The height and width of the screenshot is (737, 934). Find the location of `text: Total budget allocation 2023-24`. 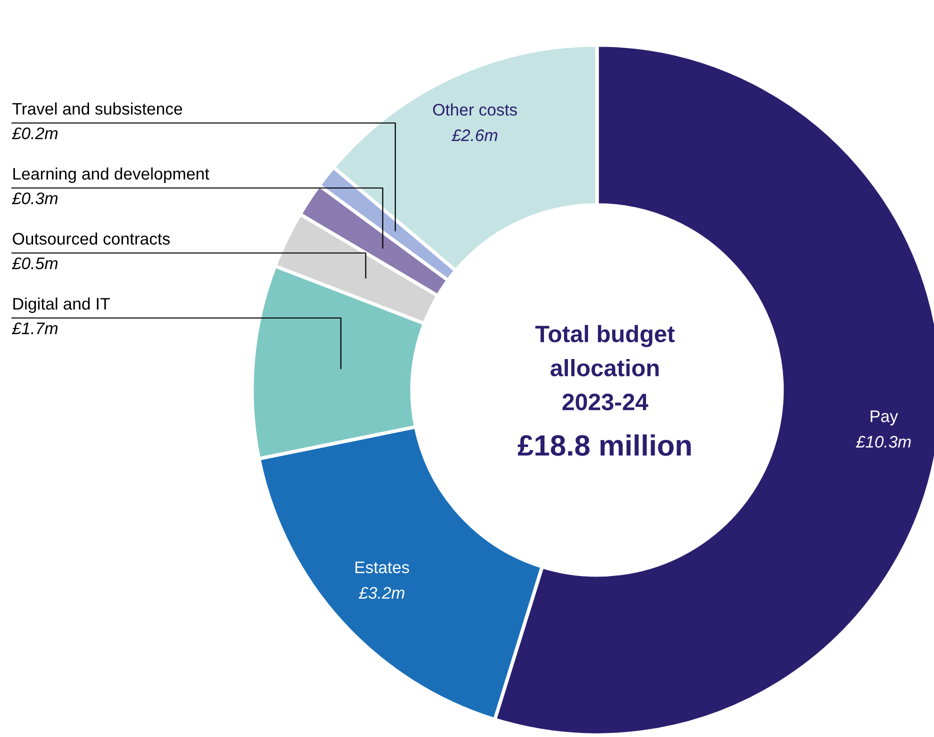

text: Total budget allocation 2023-24 is located at coordinates (605, 367).